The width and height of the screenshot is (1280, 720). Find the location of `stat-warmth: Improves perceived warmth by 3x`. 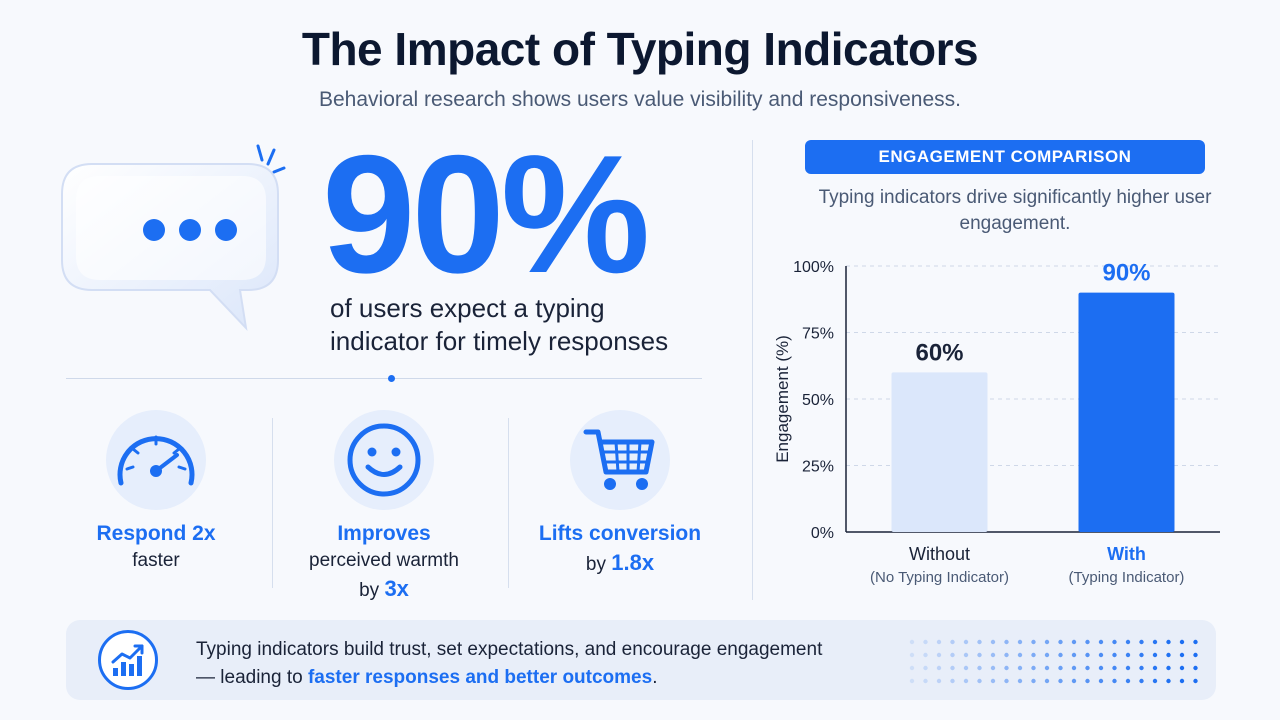

stat-warmth: Improves perceived warmth by 3x is located at coordinates (384, 506).